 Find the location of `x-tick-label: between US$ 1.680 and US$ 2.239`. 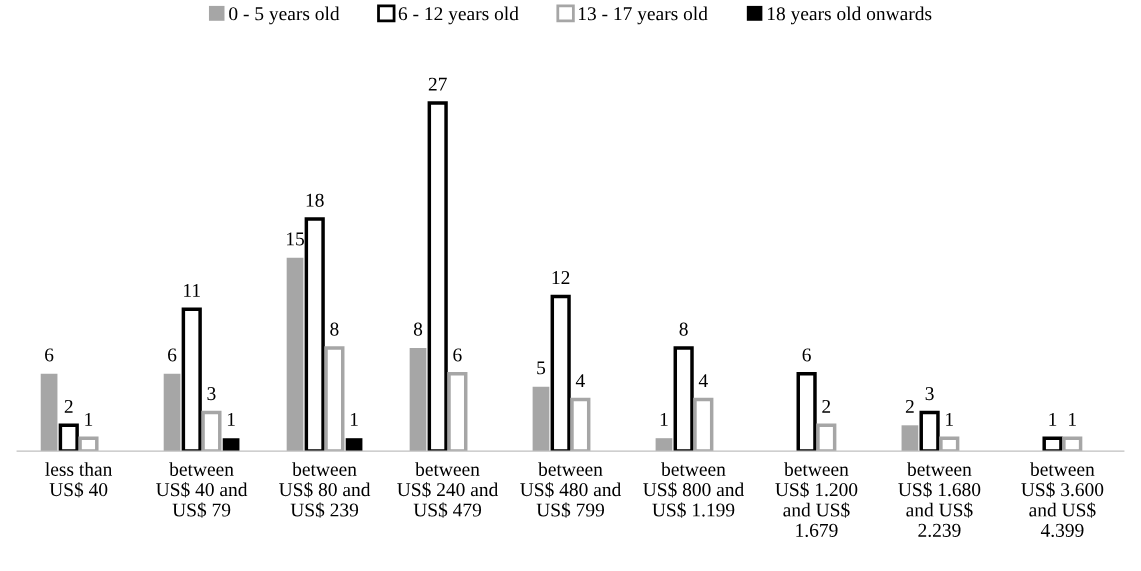

x-tick-label: between US$ 1.680 and US$ 2.239 is located at coordinates (939, 499).